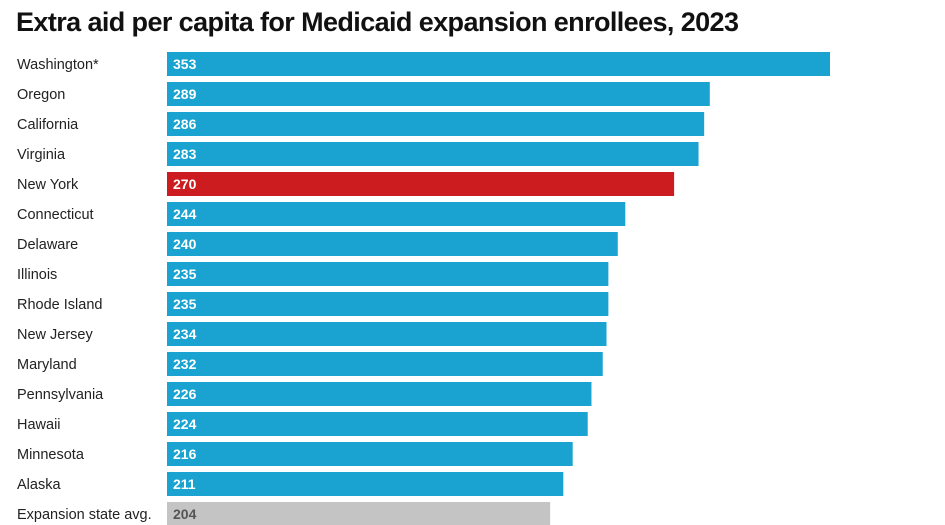  I want to click on category-label-maryland: Maryland, so click(47, 365).